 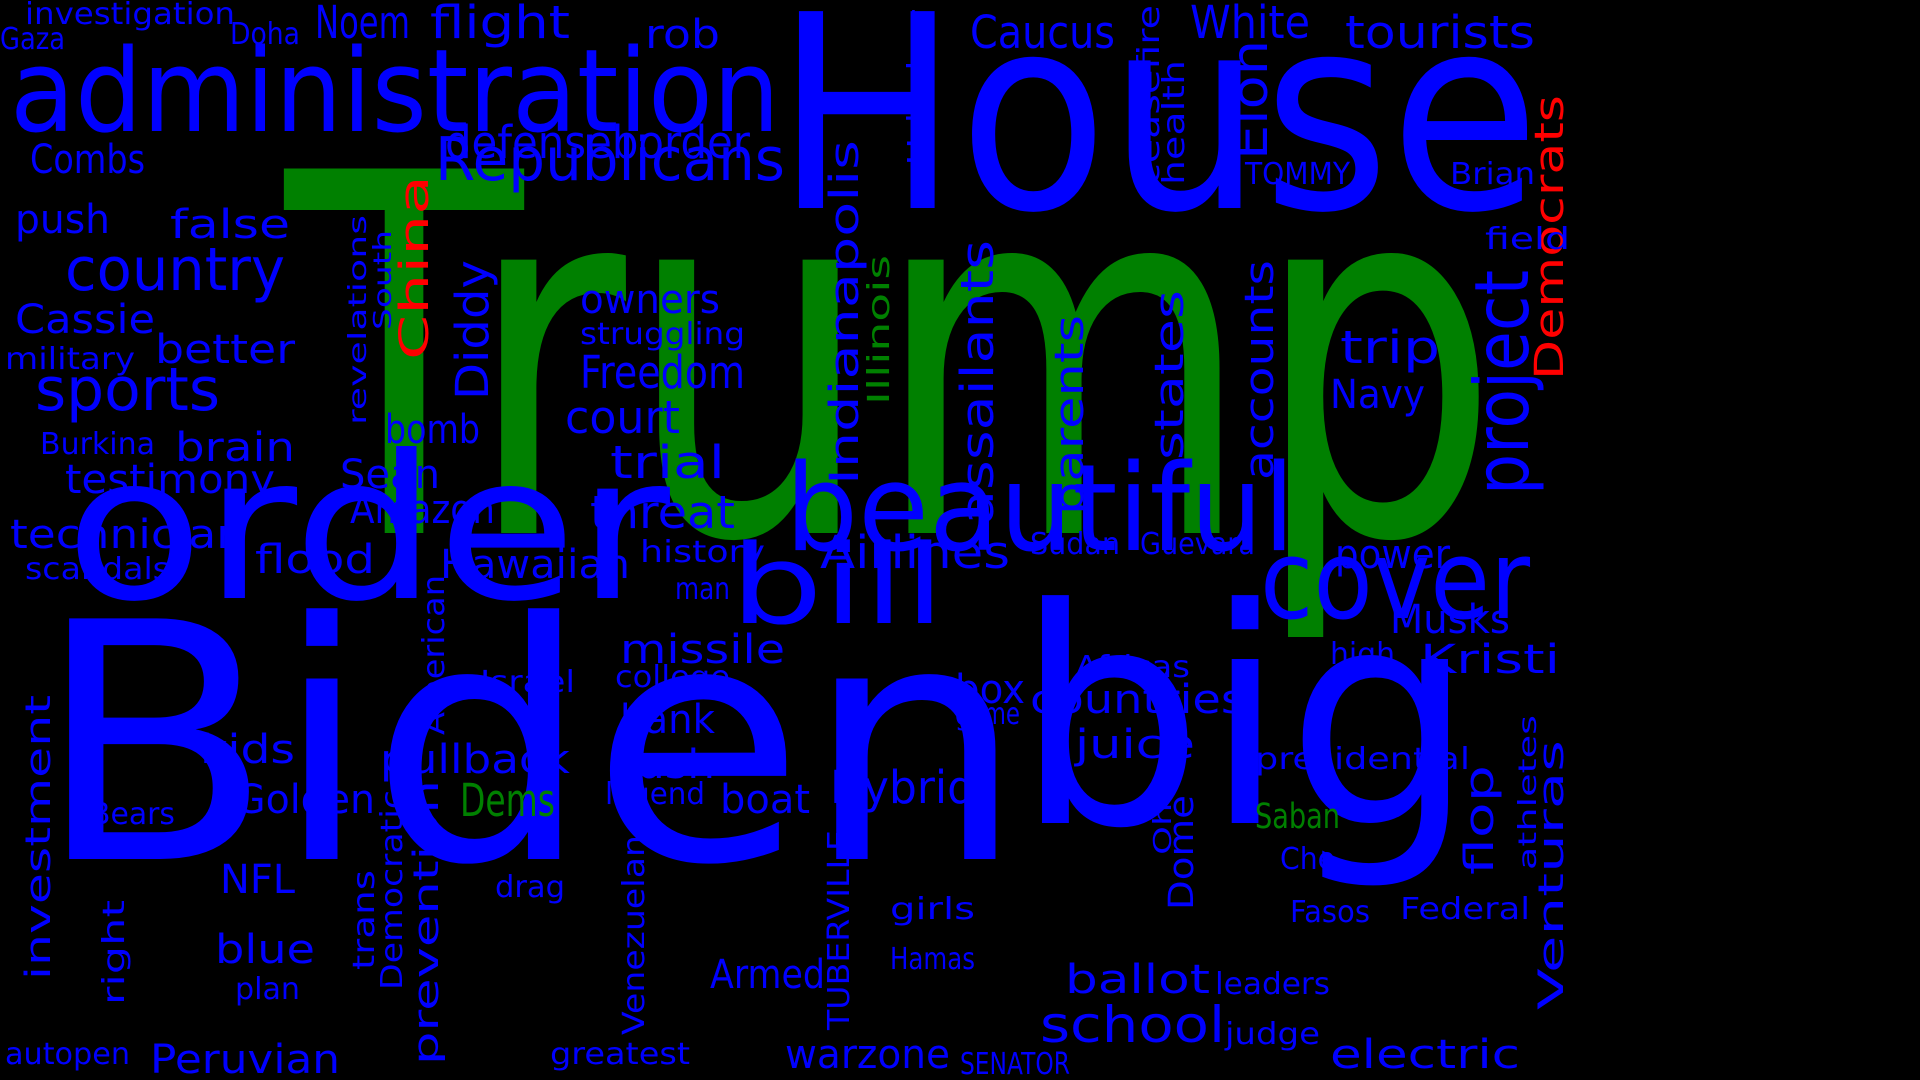 I want to click on word-ballot: ballot, so click(x=1137, y=980).